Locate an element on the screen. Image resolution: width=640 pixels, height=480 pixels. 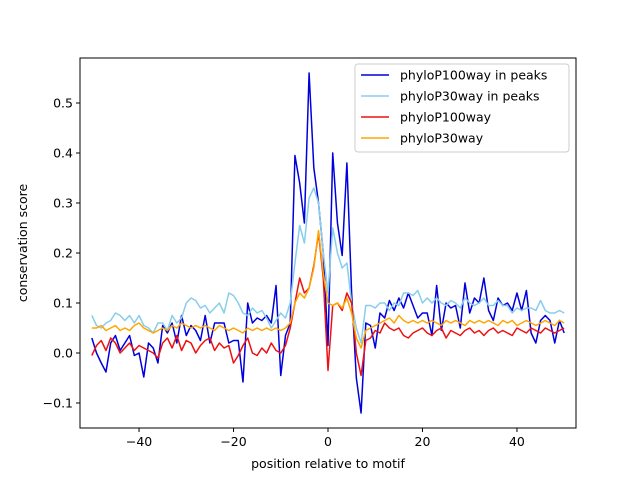
legend-label-1: phyloP30way in peaks is located at coordinates (469, 96).